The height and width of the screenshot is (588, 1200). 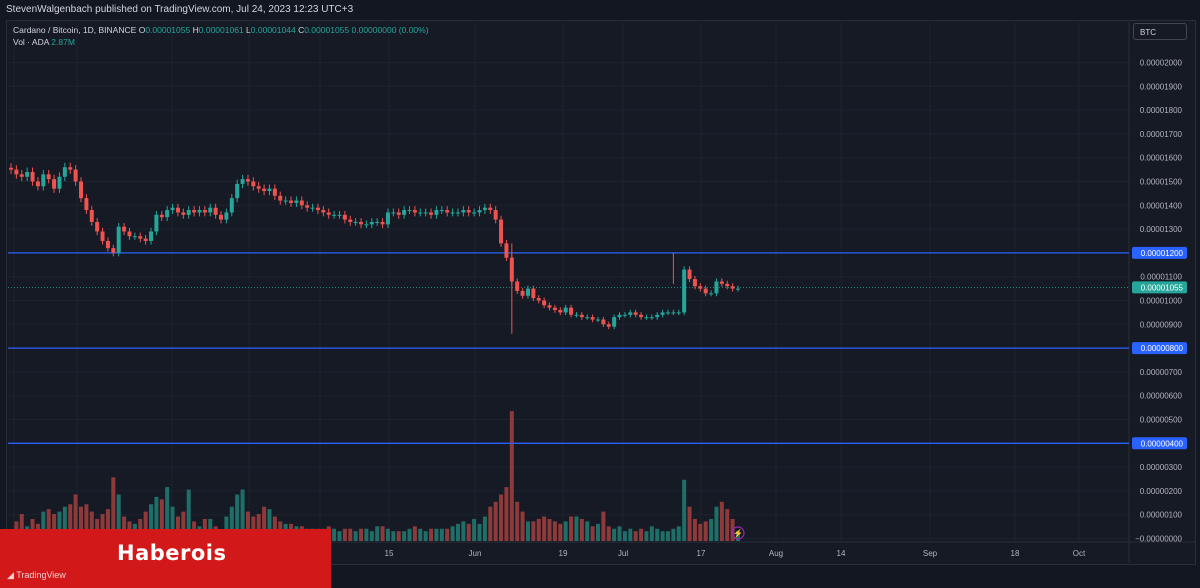 I want to click on x-tick-label: Sep, so click(x=930, y=553).